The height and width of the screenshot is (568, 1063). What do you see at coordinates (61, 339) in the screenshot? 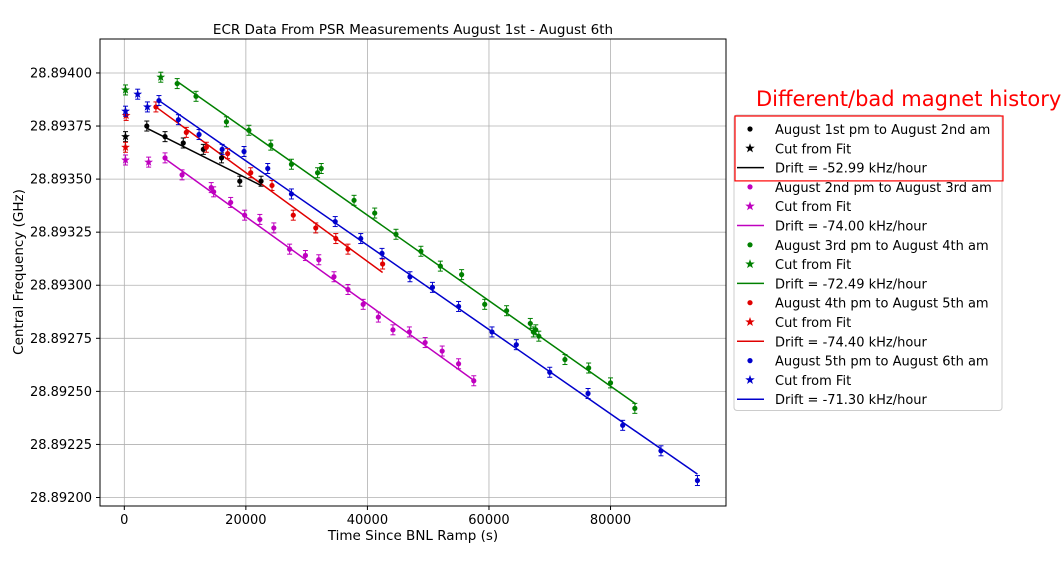
I see `y-tick-label: 28.89275` at bounding box center [61, 339].